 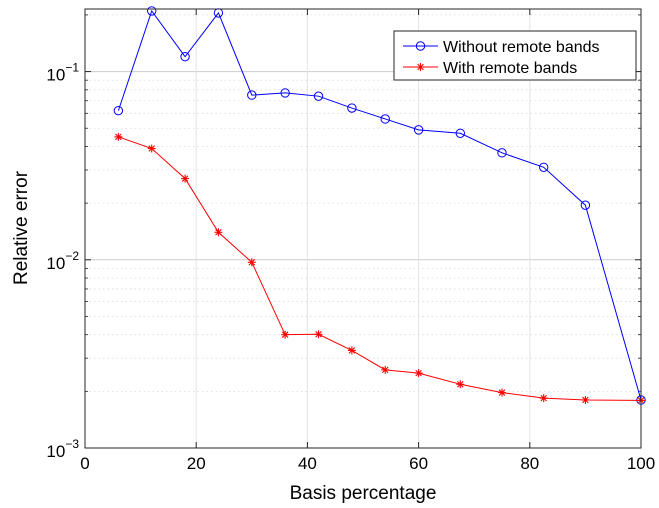 I want to click on legend-item: Without remote bands, so click(x=501, y=47).